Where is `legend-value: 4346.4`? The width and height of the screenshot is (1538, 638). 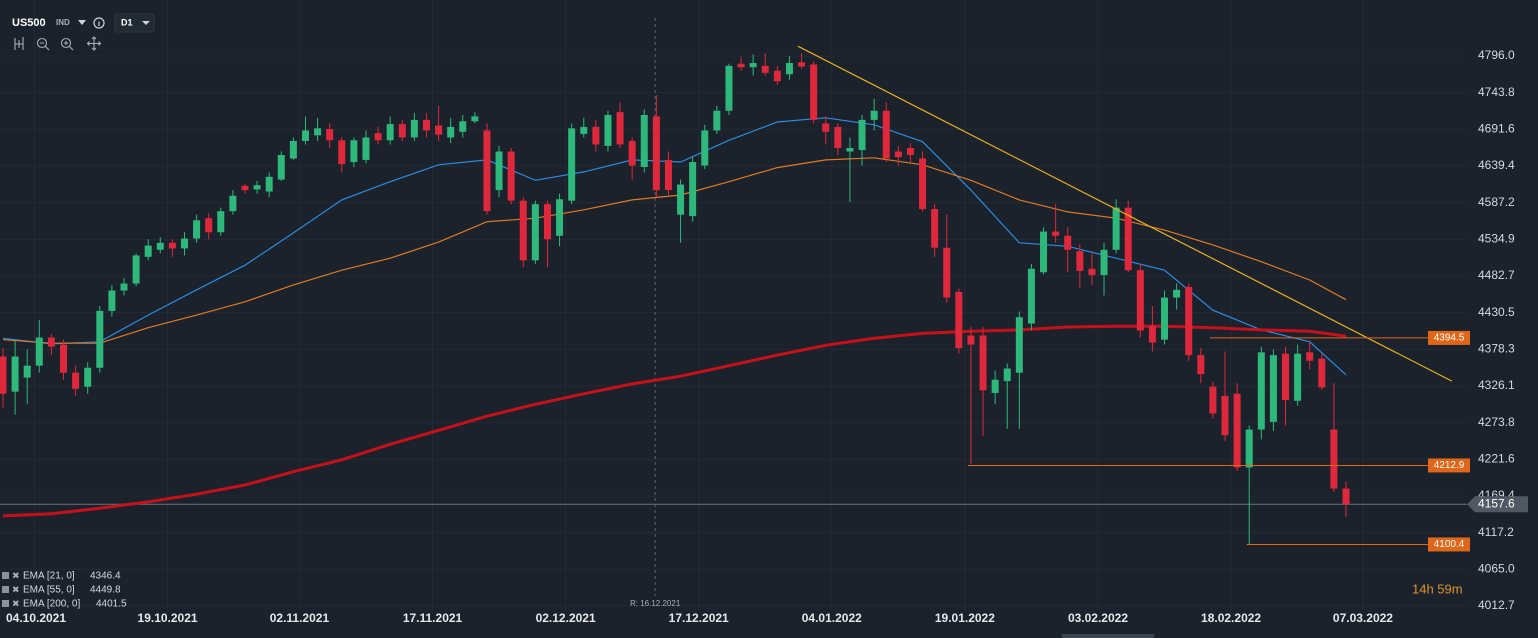
legend-value: 4346.4 is located at coordinates (105, 576).